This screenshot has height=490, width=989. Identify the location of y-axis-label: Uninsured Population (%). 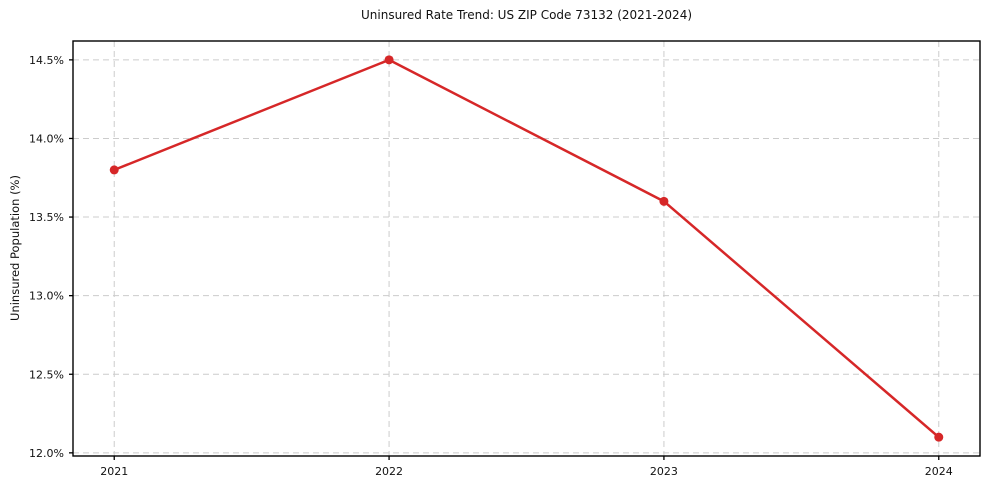
(15, 248).